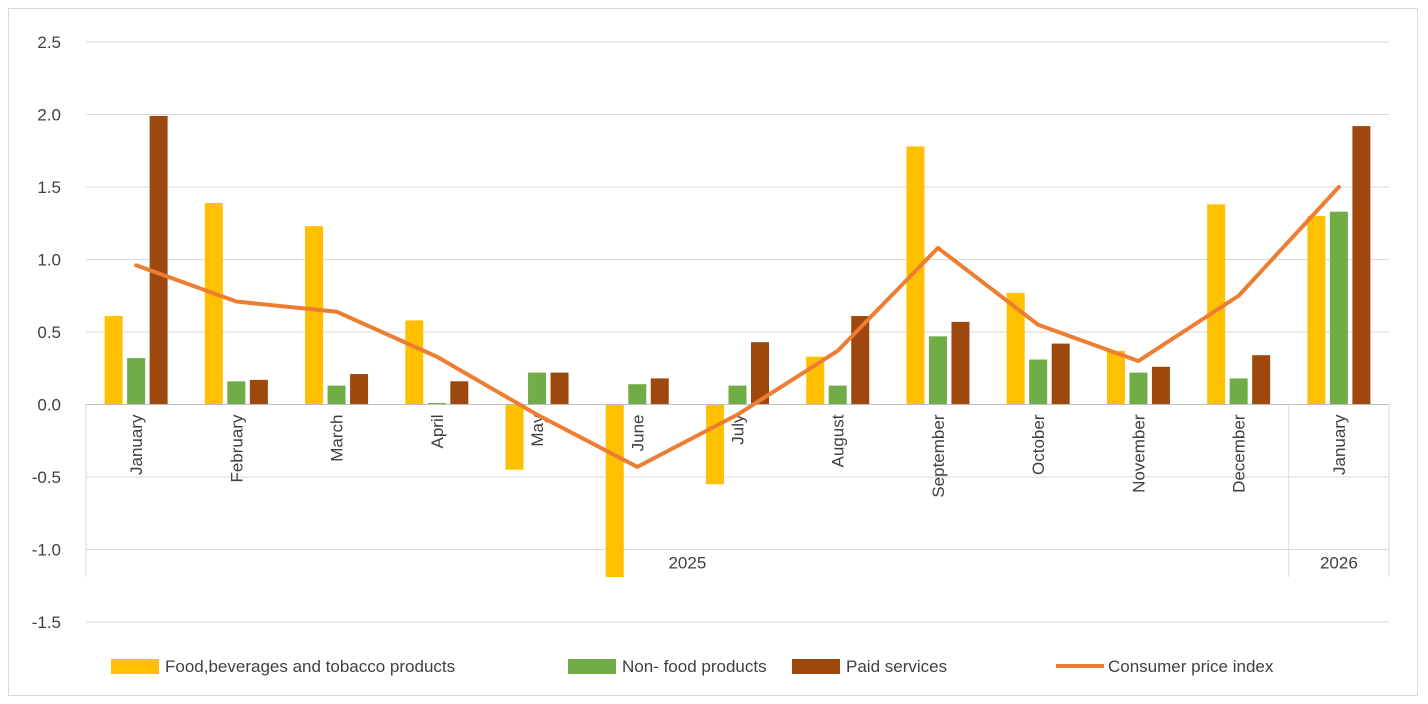 The height and width of the screenshot is (704, 1428). Describe the element at coordinates (236, 448) in the screenshot. I see `category-label: February` at that location.